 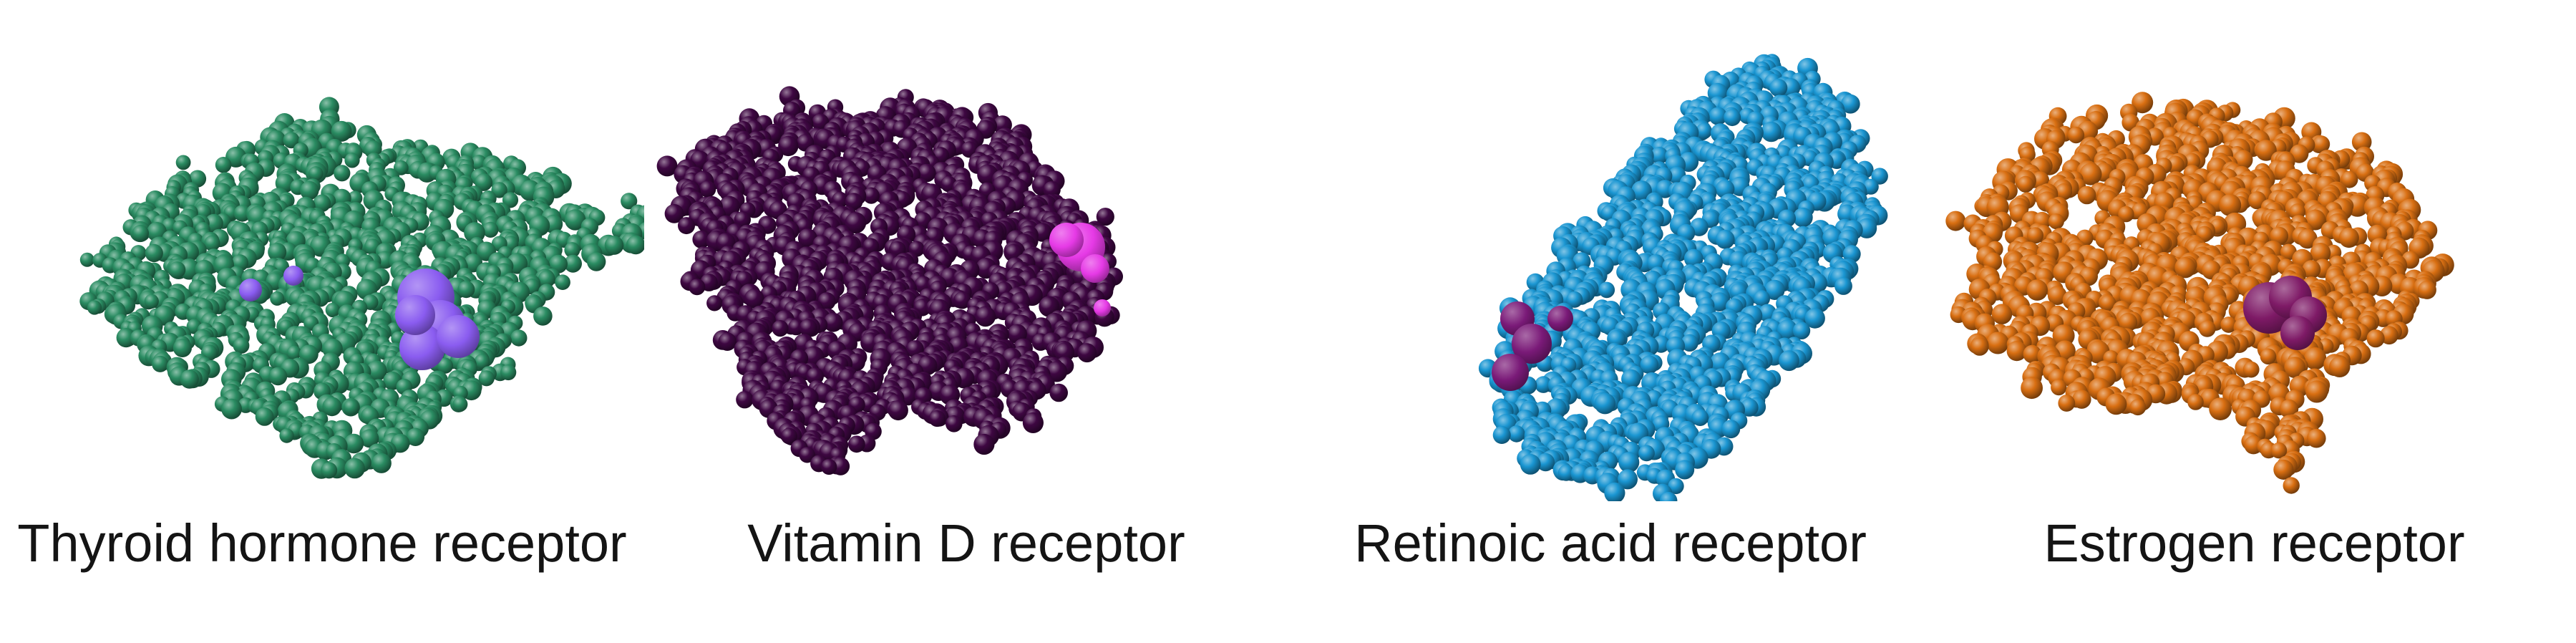 I want to click on estrogen-receptor-label: Estrogen receptor, so click(x=2254, y=543).